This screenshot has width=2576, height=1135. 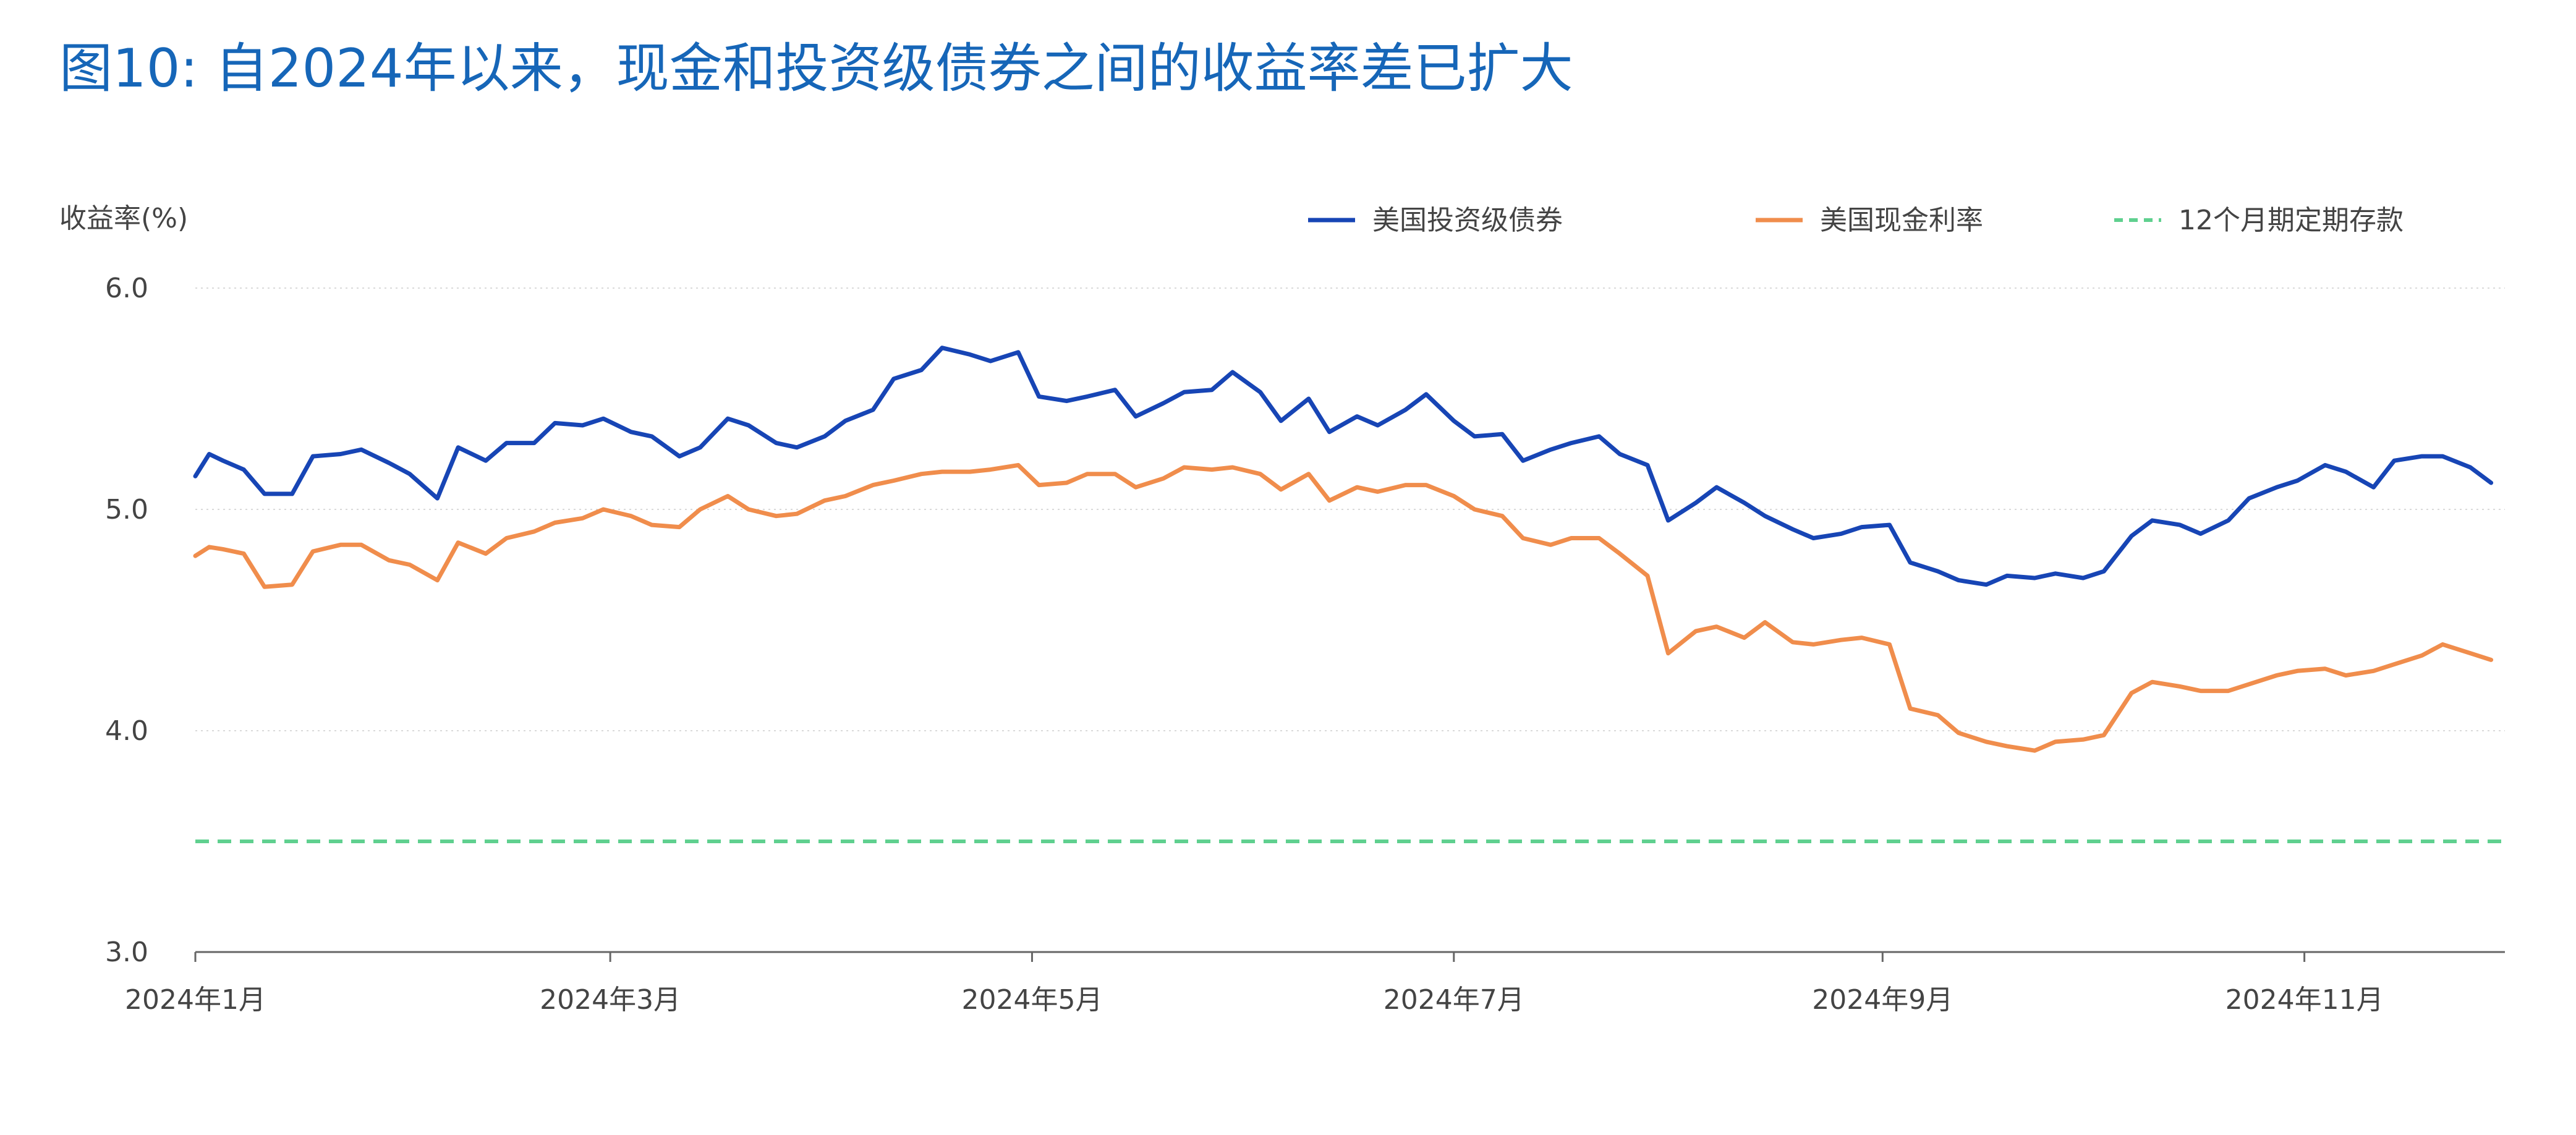 I want to click on x-tick-label: 2024年7月, so click(x=1454, y=1000).